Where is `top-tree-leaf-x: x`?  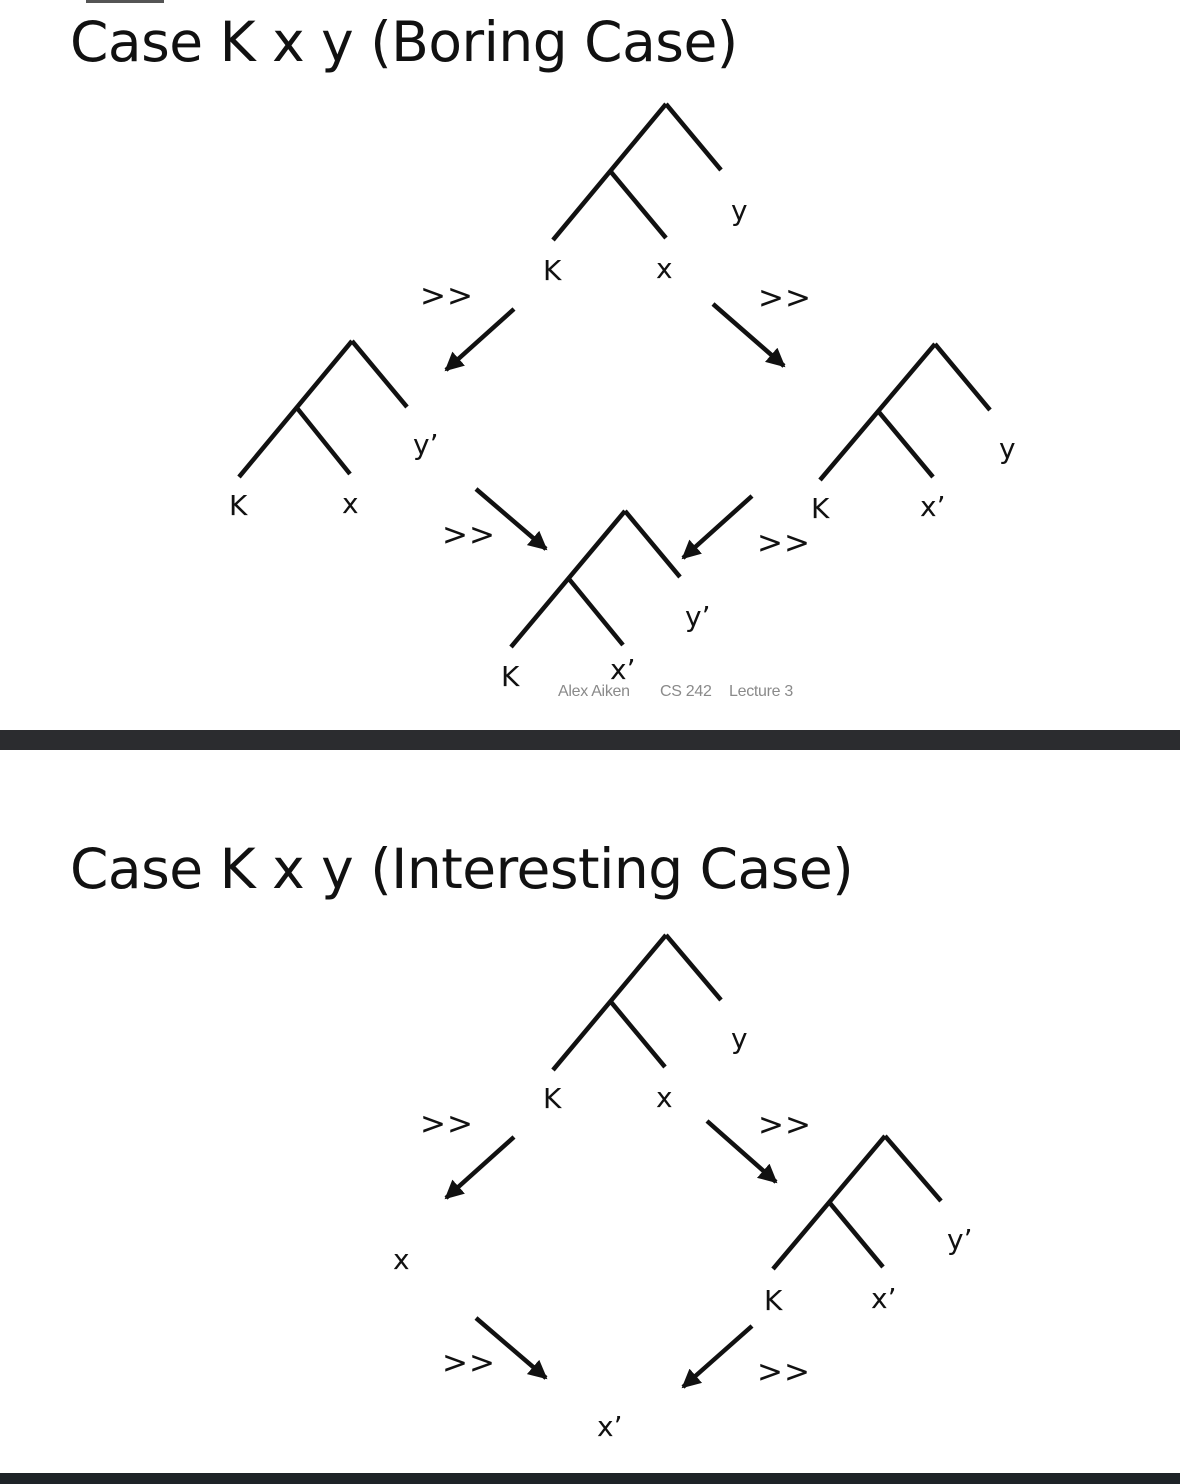 top-tree-leaf-x: x is located at coordinates (664, 268).